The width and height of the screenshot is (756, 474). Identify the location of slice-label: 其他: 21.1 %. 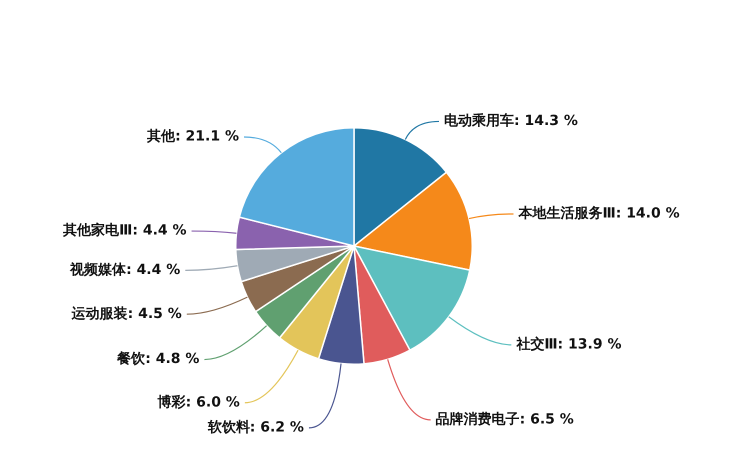
(192, 136).